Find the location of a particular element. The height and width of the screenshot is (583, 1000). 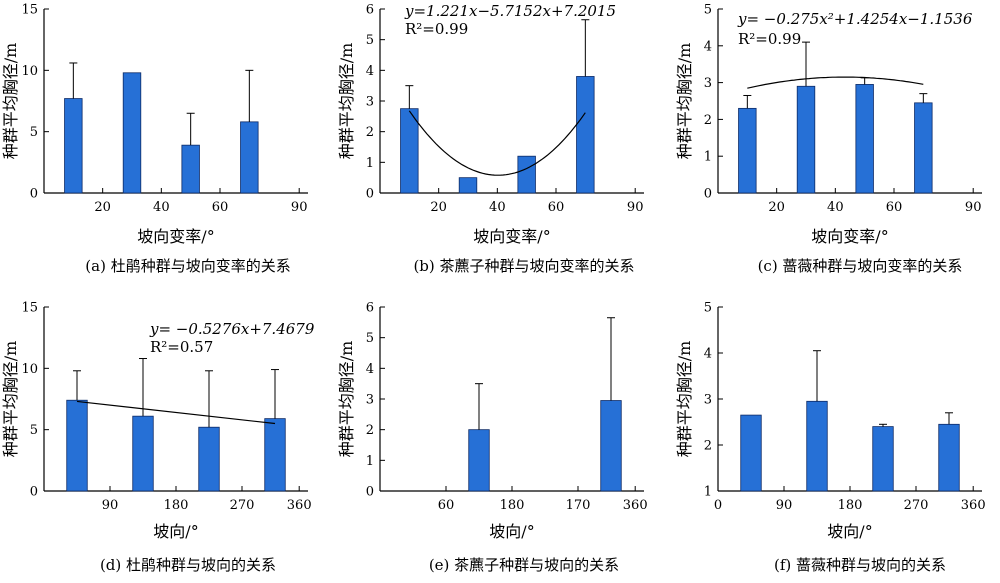

panel-caption: (e) 茶藨子种群与坡向的关系 is located at coordinates (524, 565).